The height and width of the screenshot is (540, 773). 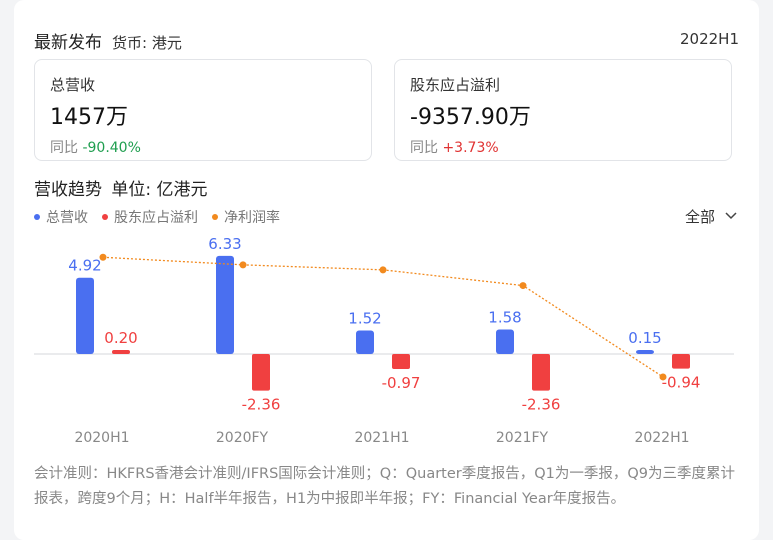 I want to click on legend-label: 总营收, so click(x=67, y=218).